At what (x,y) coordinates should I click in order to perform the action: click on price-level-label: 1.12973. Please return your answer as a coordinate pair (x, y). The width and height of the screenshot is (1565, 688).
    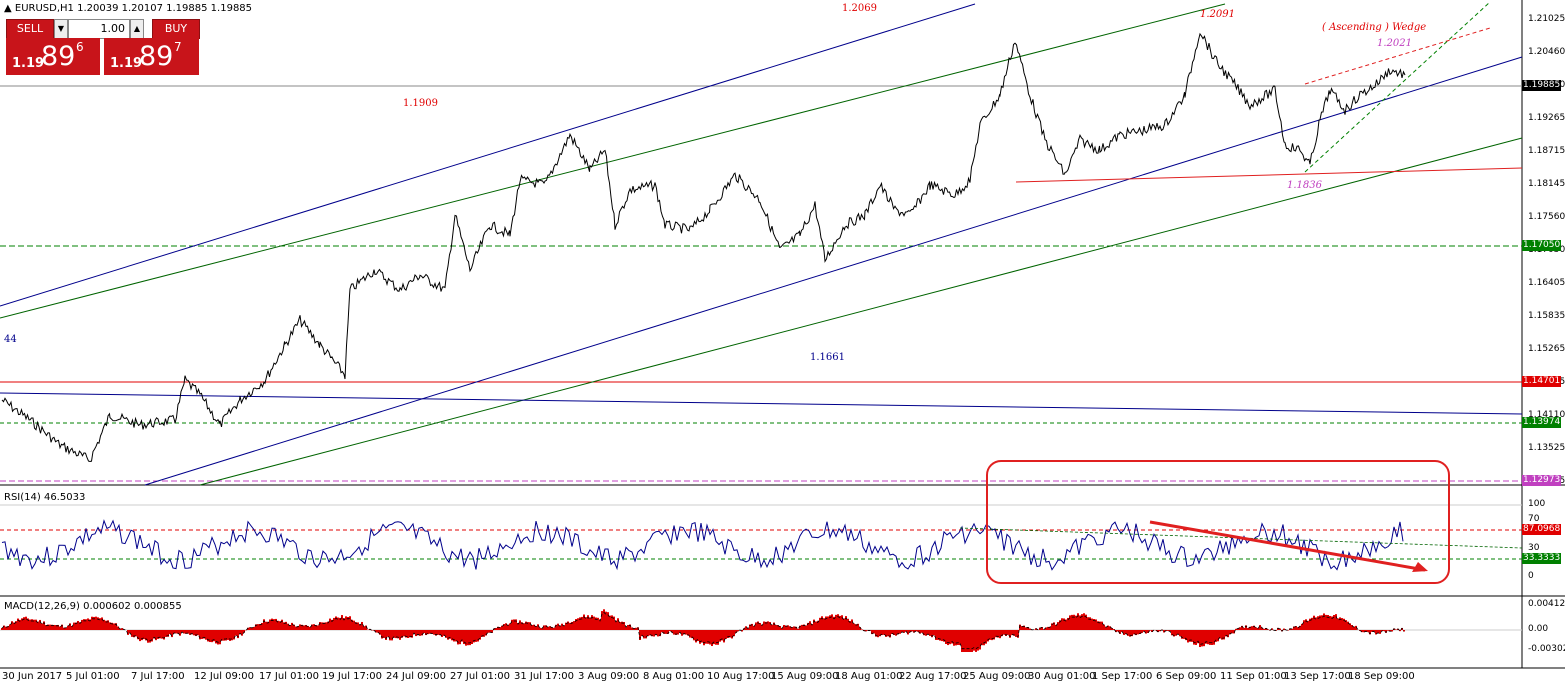
    Looking at the image, I should click on (1541, 480).